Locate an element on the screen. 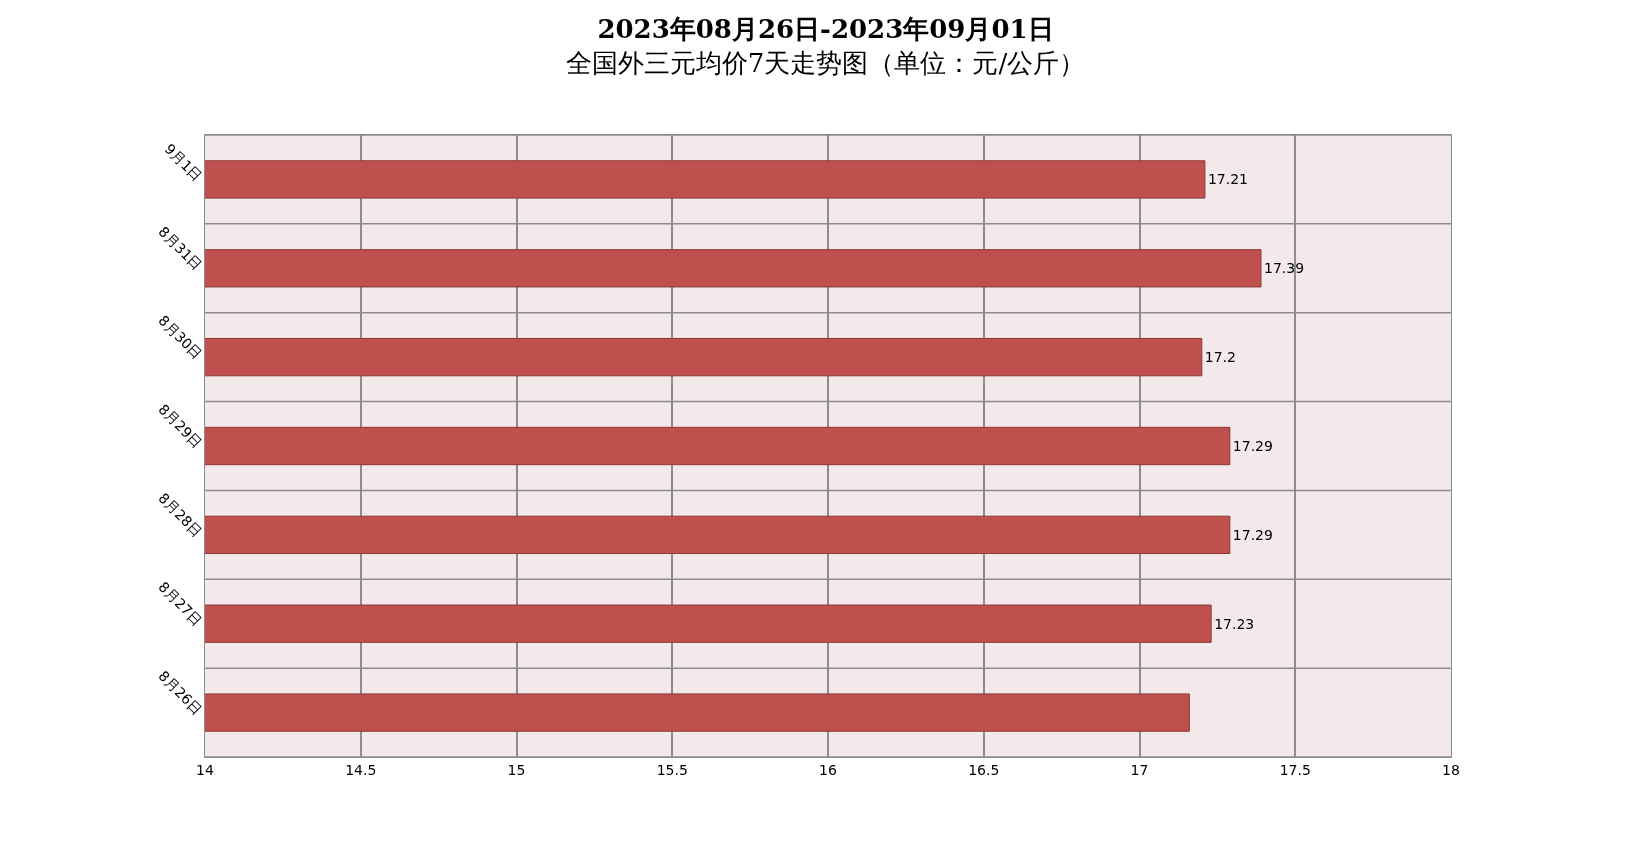 This screenshot has width=1651, height=852. y-tick-label: 8月29日 is located at coordinates (180, 425).